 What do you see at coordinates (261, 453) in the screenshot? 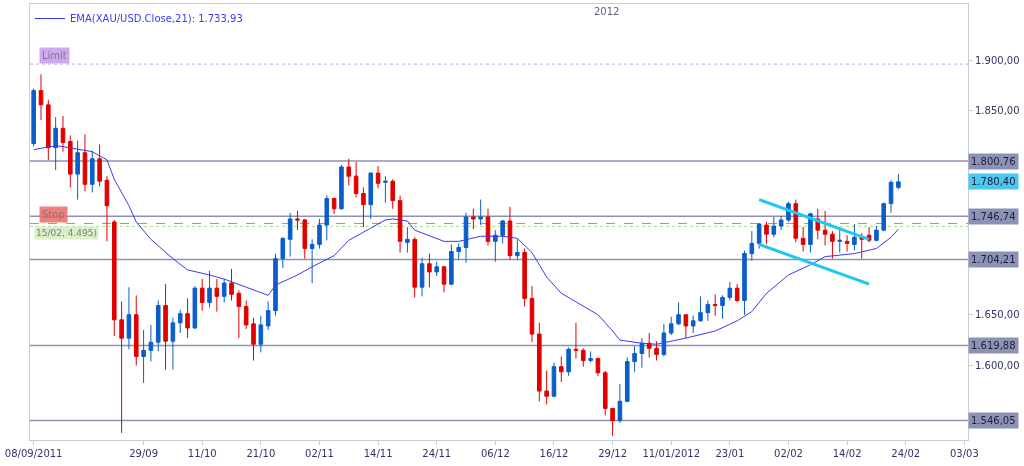
I see `x-tick-label: 21/10` at bounding box center [261, 453].